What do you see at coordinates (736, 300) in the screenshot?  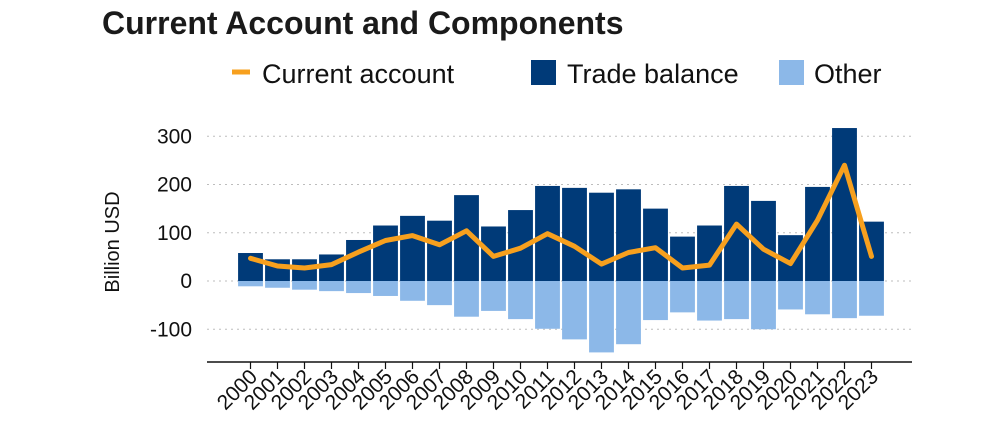 I see `bar-other-2018` at bounding box center [736, 300].